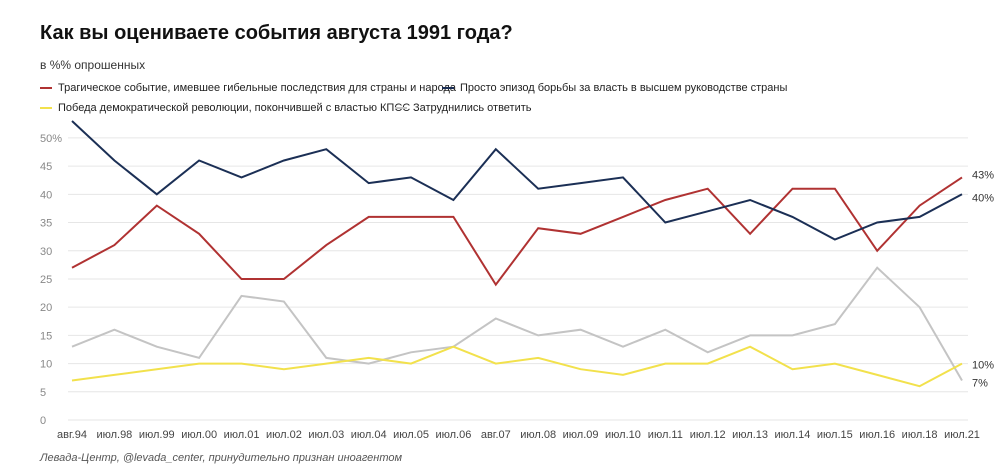 The image size is (1000, 464). I want to click on y-tick-label-5: 5, so click(43, 393).